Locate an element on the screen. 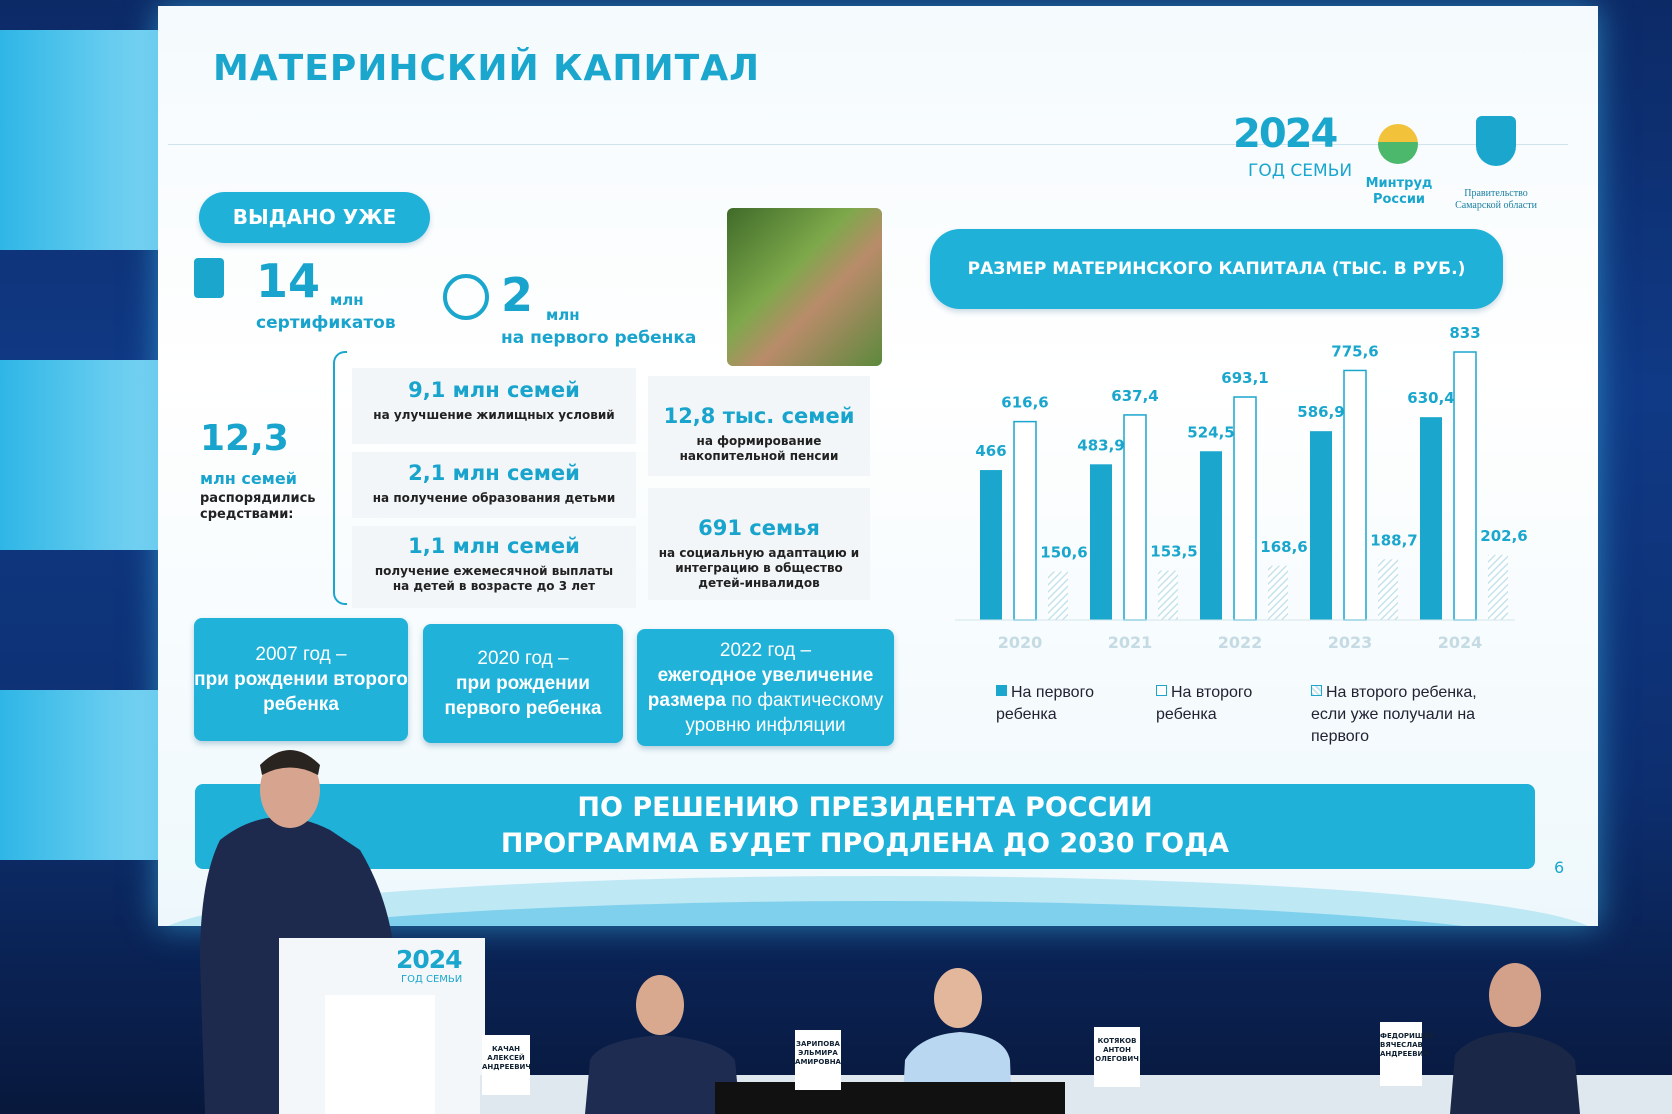  legend-label: На первого ребенка is located at coordinates (1045, 703).